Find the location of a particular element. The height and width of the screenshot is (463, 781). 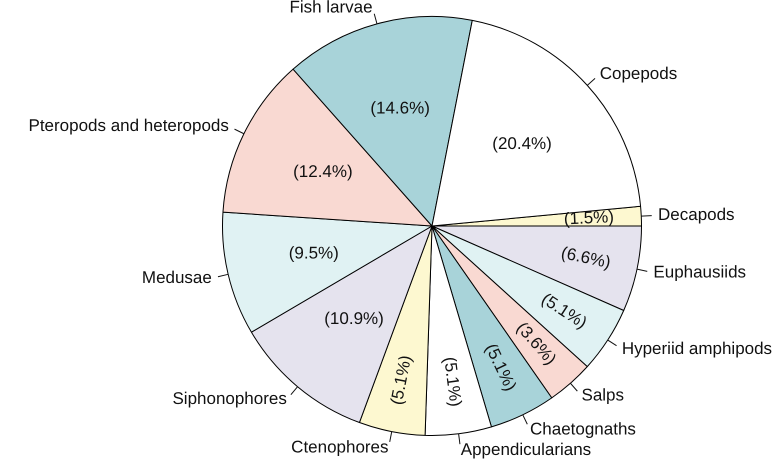

slice-label: Fish larvae is located at coordinates (331, 8).